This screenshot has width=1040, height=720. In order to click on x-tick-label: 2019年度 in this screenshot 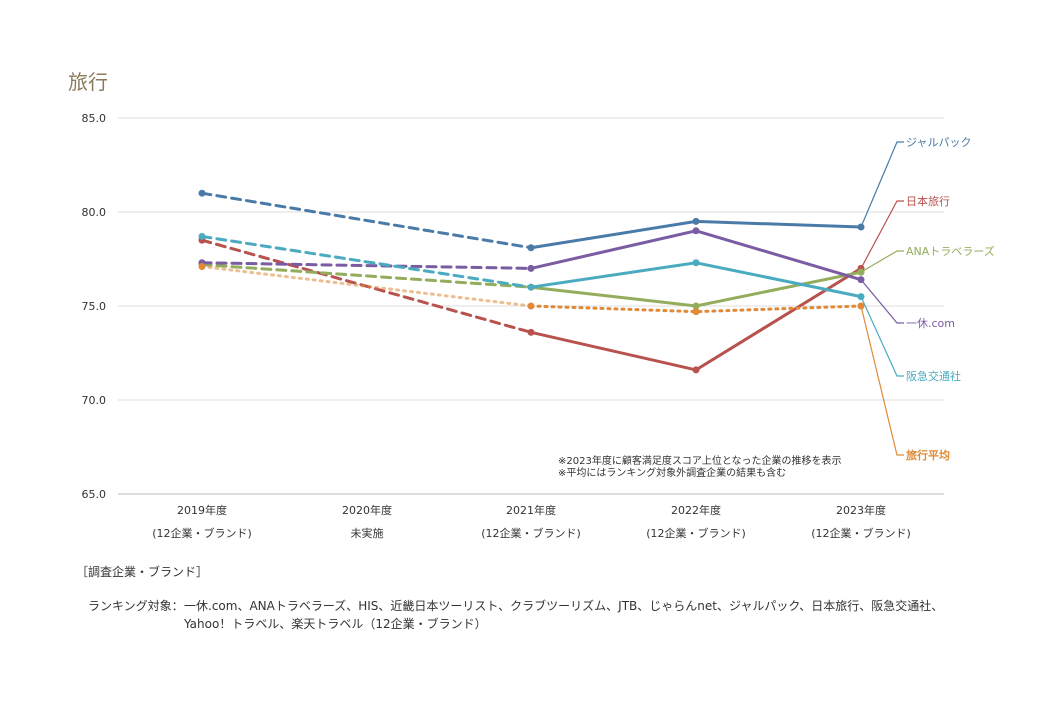, I will do `click(202, 510)`.